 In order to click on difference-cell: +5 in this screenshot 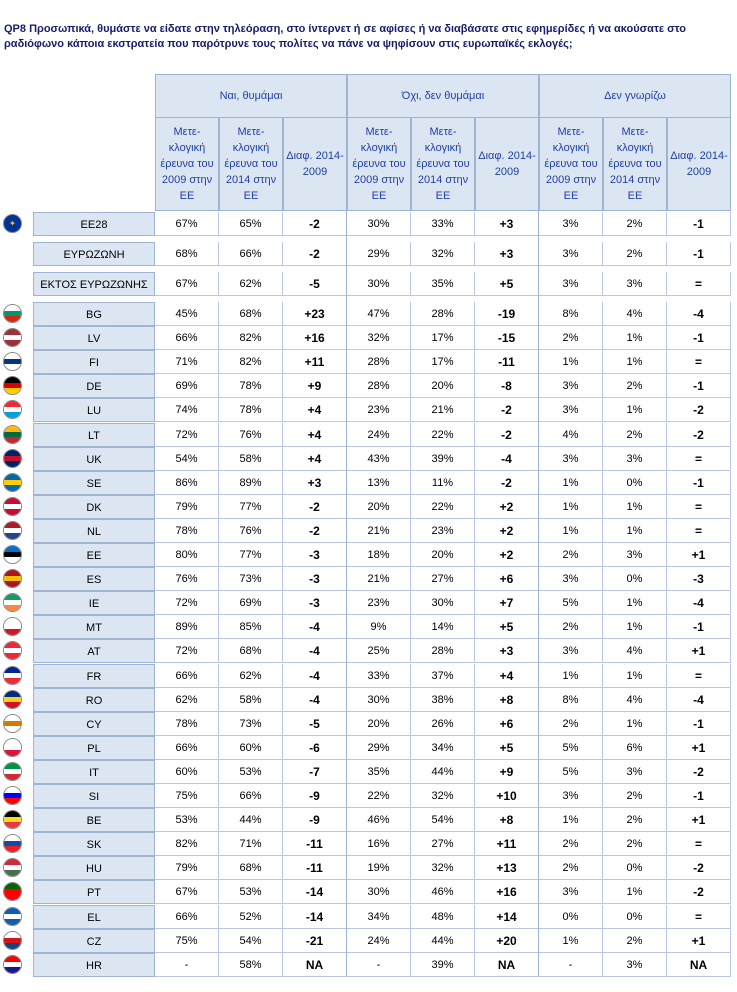, I will do `click(507, 627)`.